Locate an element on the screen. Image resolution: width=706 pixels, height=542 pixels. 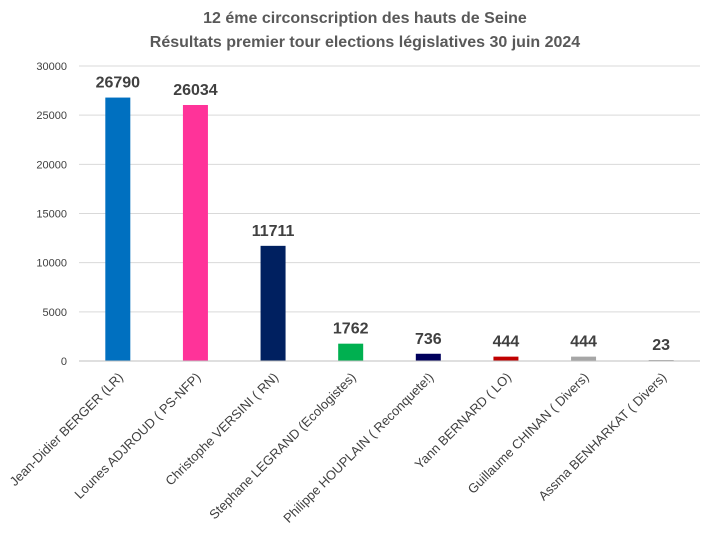
y-axis-ticks: 0 5000 10000 15000 20000 25000 30000 is located at coordinates (51, 214).